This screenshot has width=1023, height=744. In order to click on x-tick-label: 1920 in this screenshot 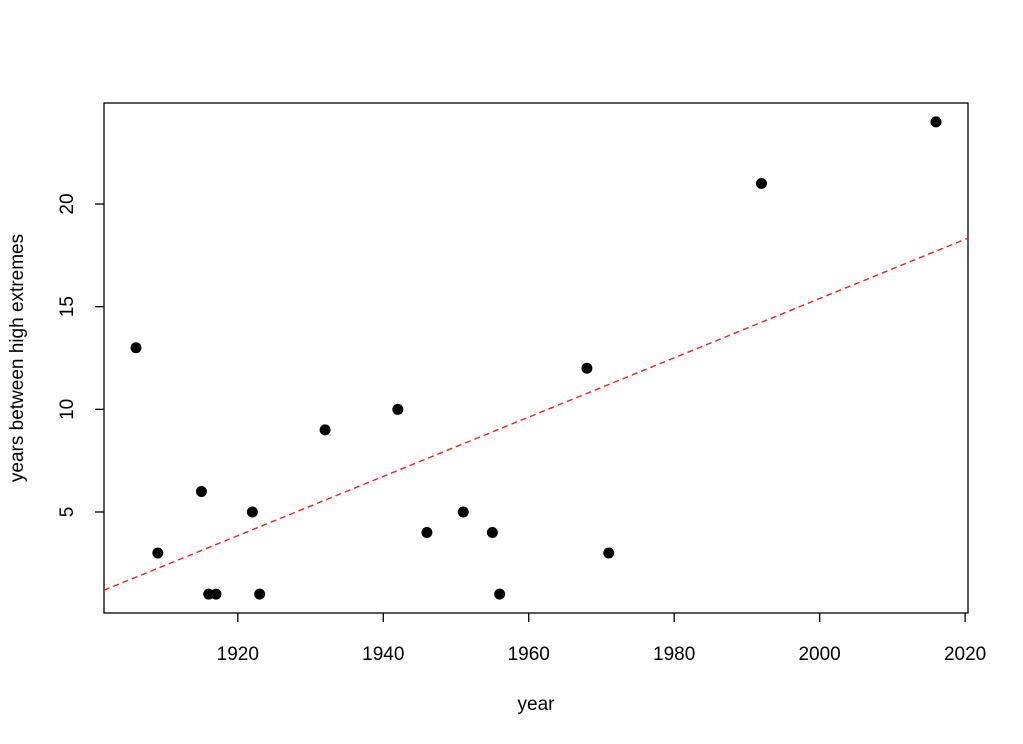, I will do `click(238, 654)`.